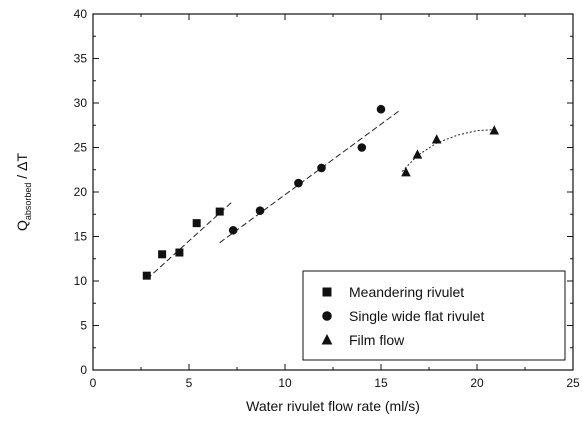 Image resolution: width=582 pixels, height=423 pixels. What do you see at coordinates (377, 340) in the screenshot?
I see `legend-label: Film flow` at bounding box center [377, 340].